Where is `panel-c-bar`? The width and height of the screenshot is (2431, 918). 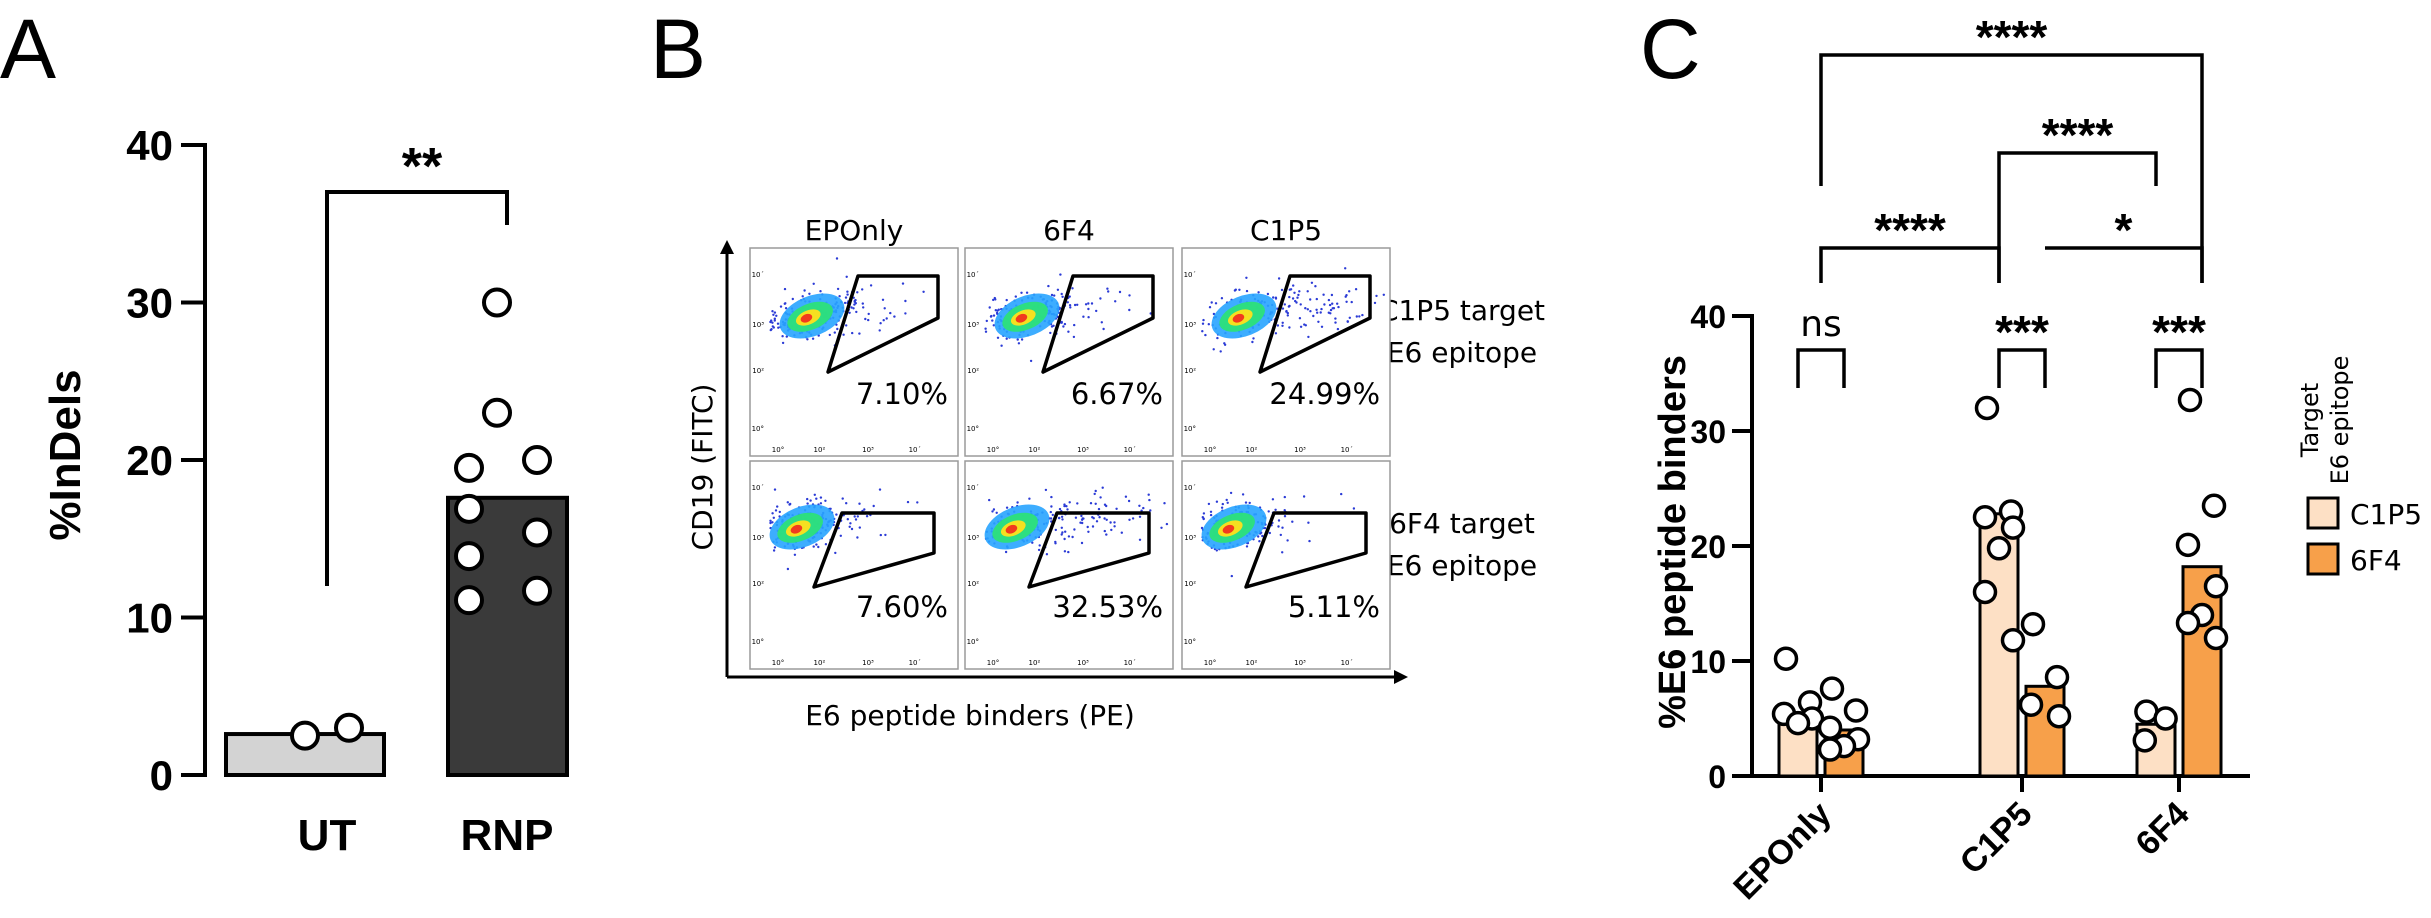 panel-c-bar is located at coordinates (2202, 671).